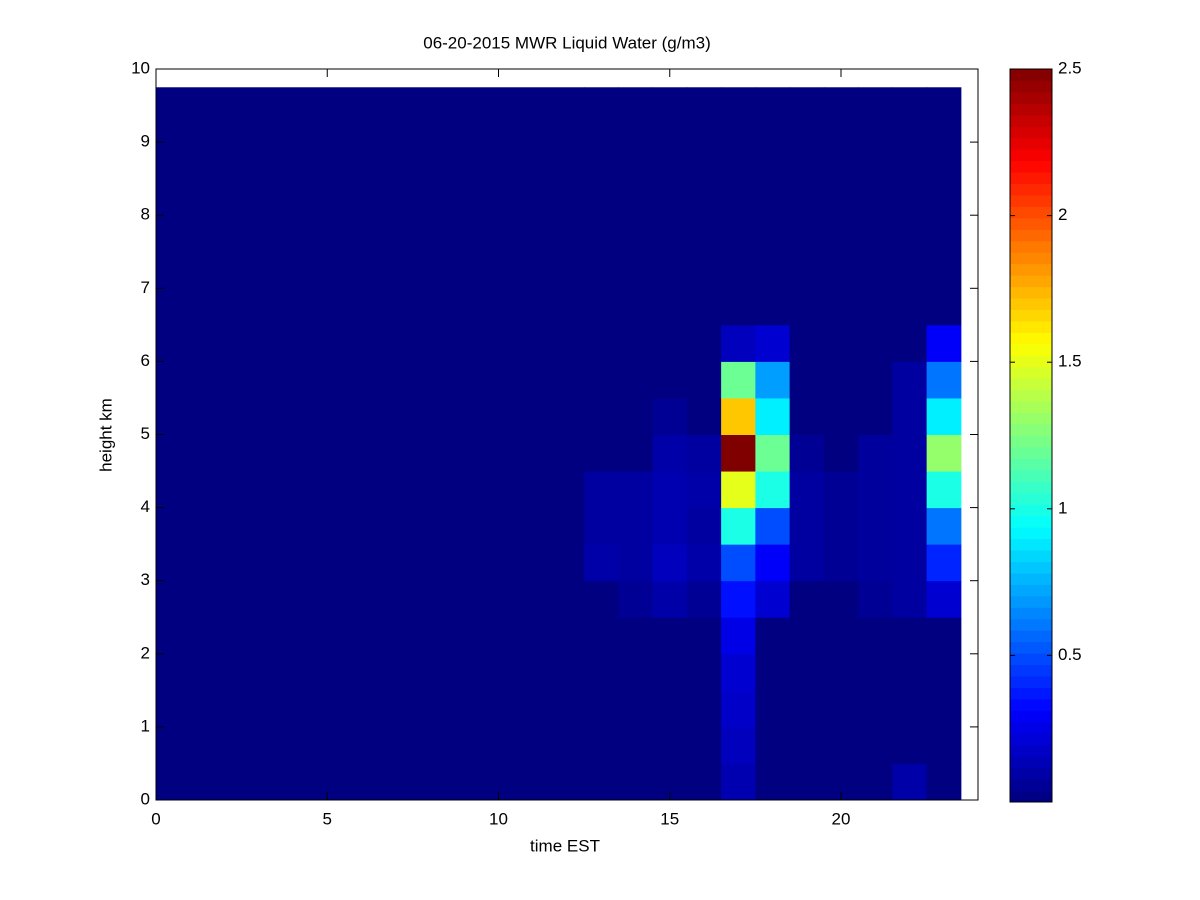 Image resolution: width=1200 pixels, height=900 pixels. What do you see at coordinates (145, 652) in the screenshot?
I see `y-tick-label: 2` at bounding box center [145, 652].